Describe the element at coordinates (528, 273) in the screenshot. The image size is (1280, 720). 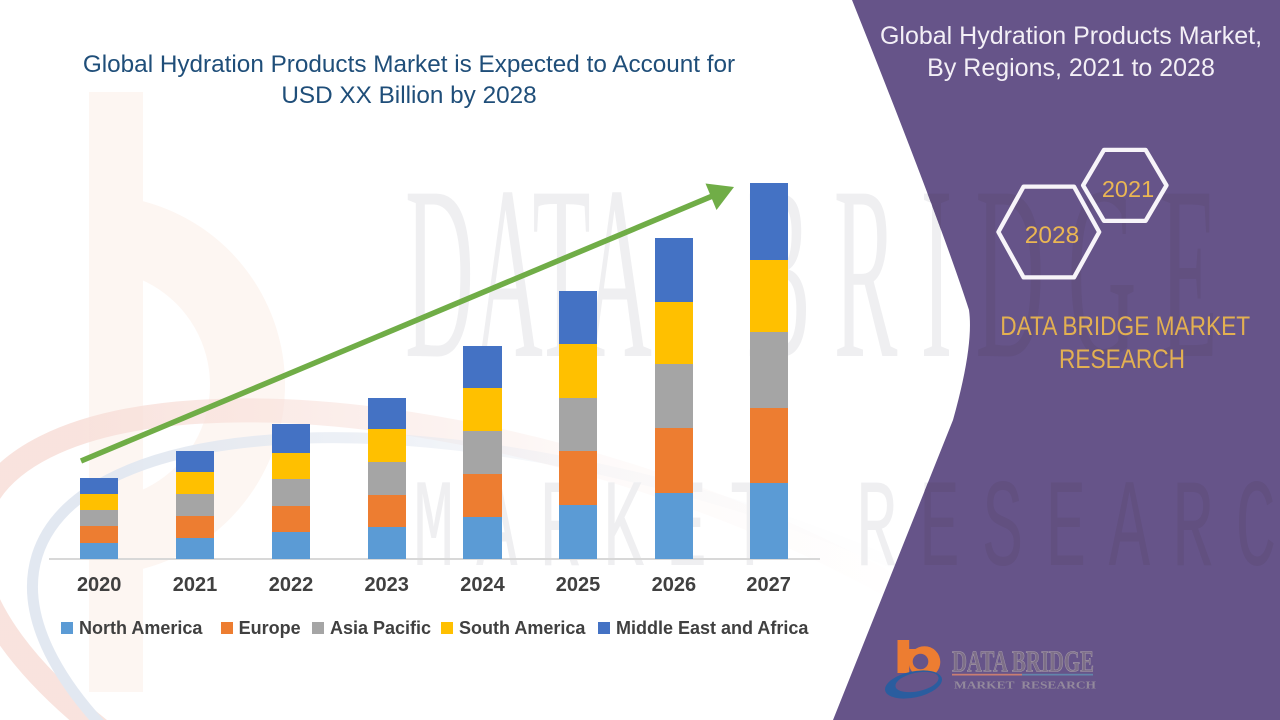
I see `svg-text: DATA` at that location.